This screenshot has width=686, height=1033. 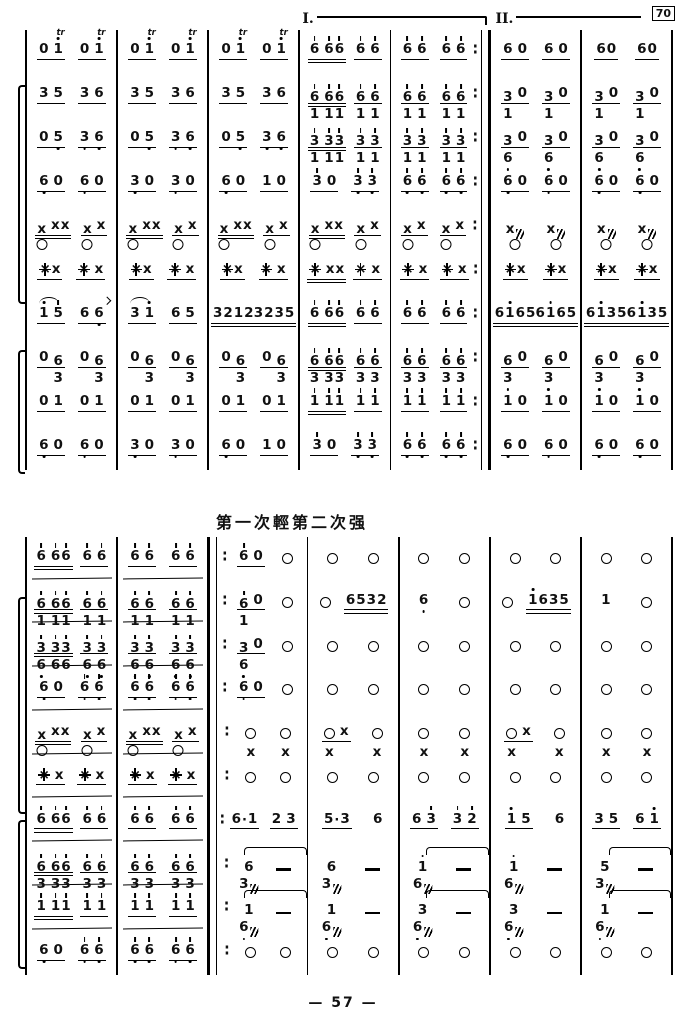 What do you see at coordinates (646, 913) in the screenshot?
I see `held-note-dash` at bounding box center [646, 913].